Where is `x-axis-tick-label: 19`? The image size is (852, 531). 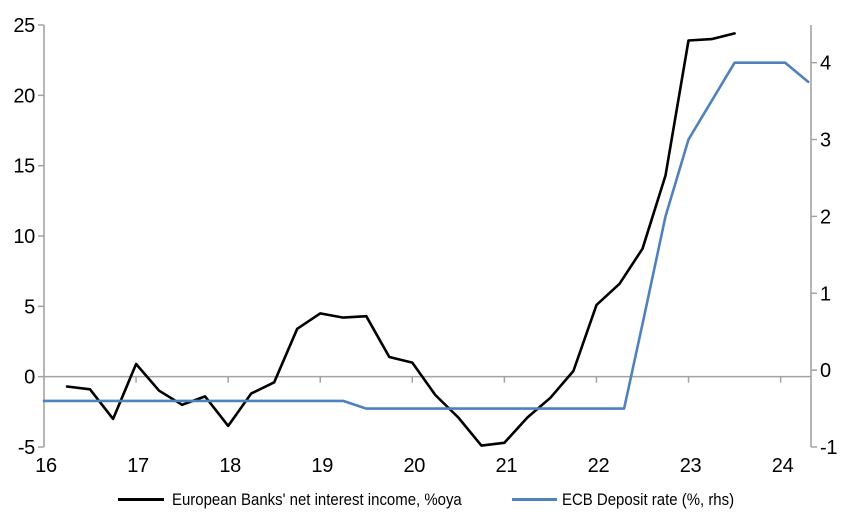 x-axis-tick-label: 19 is located at coordinates (322, 466).